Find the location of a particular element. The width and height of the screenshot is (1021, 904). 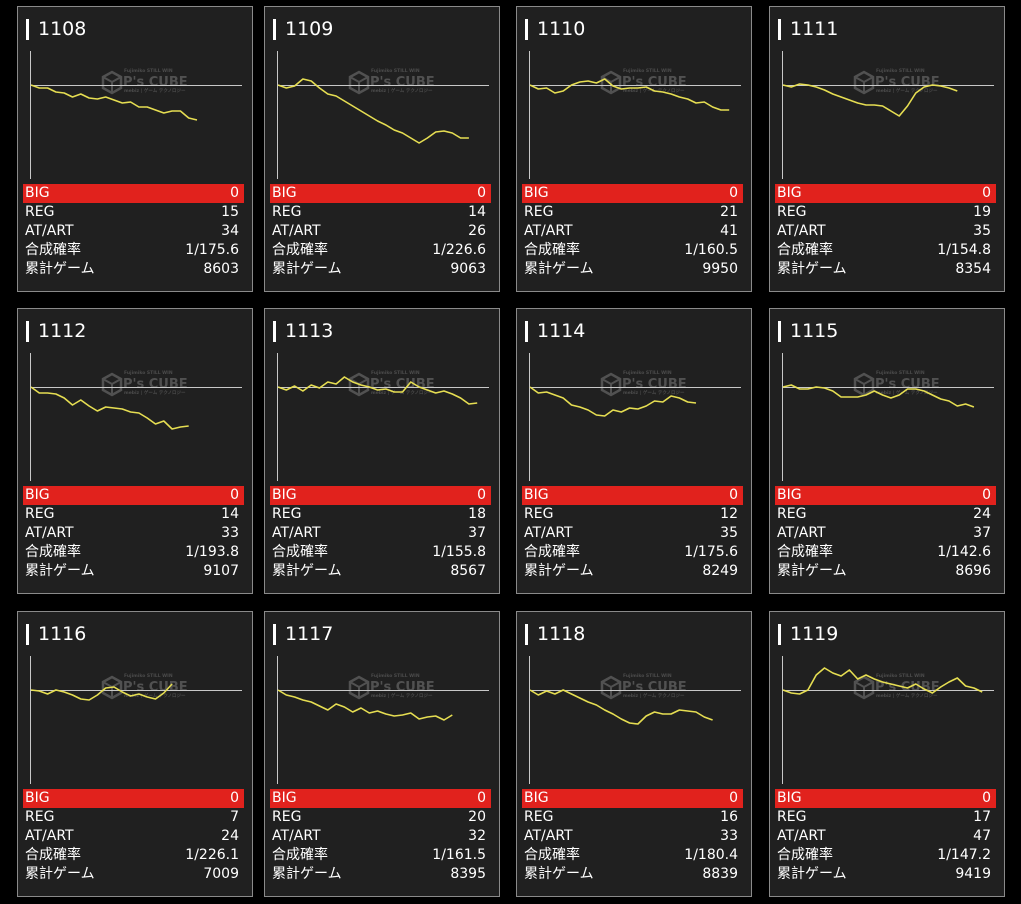

reg-row-value: 20 is located at coordinates (477, 817).